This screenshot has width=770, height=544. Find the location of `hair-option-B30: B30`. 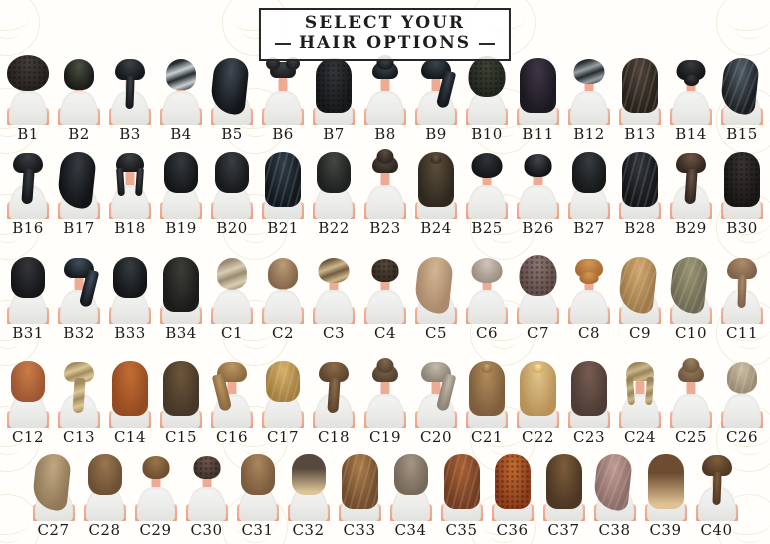

hair-option-B30: B30 is located at coordinates (742, 195).